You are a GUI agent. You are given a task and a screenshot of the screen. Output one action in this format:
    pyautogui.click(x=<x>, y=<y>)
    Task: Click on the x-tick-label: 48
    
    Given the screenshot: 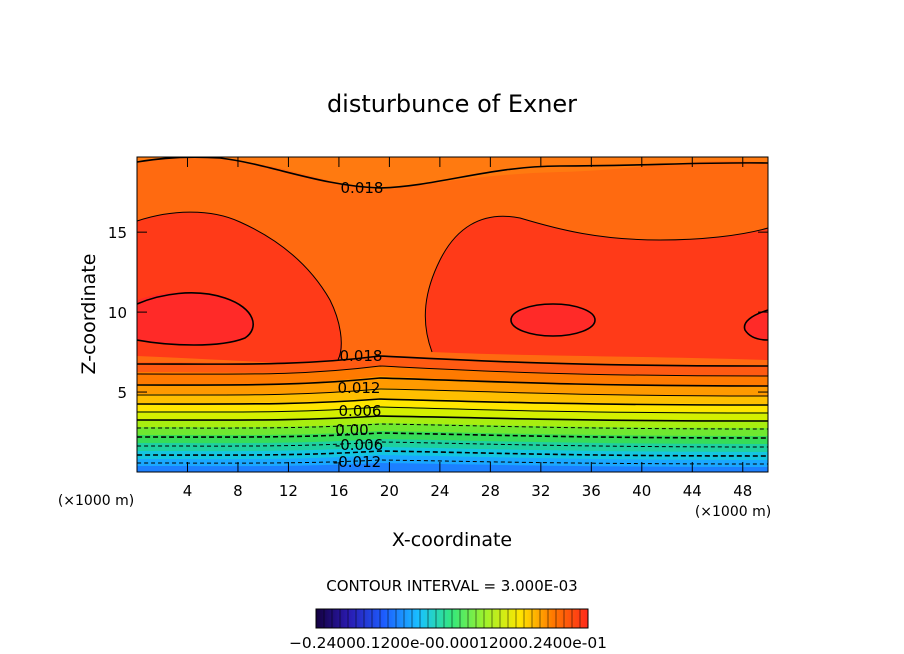 What is the action you would take?
    pyautogui.click(x=742, y=491)
    